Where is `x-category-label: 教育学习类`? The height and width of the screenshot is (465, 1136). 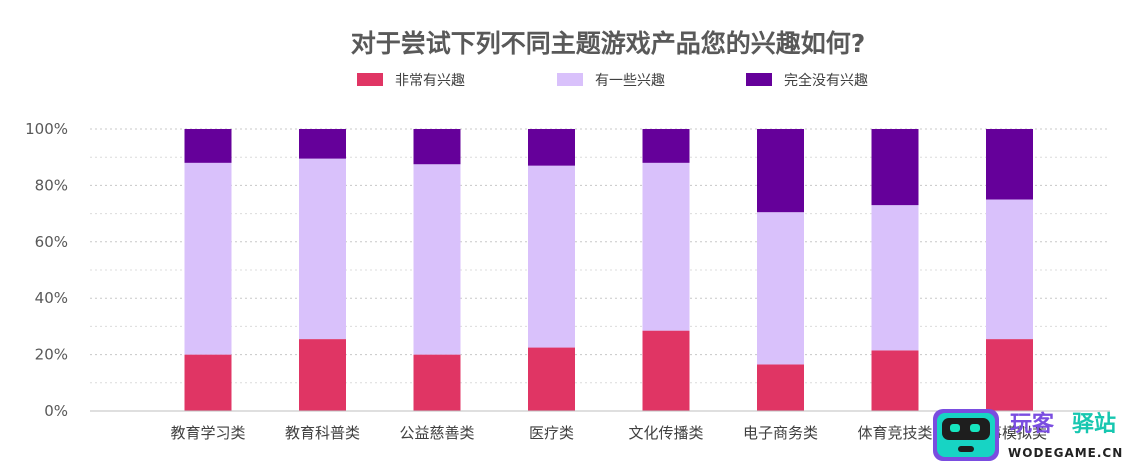
x-category-label: 教育学习类 is located at coordinates (207, 433).